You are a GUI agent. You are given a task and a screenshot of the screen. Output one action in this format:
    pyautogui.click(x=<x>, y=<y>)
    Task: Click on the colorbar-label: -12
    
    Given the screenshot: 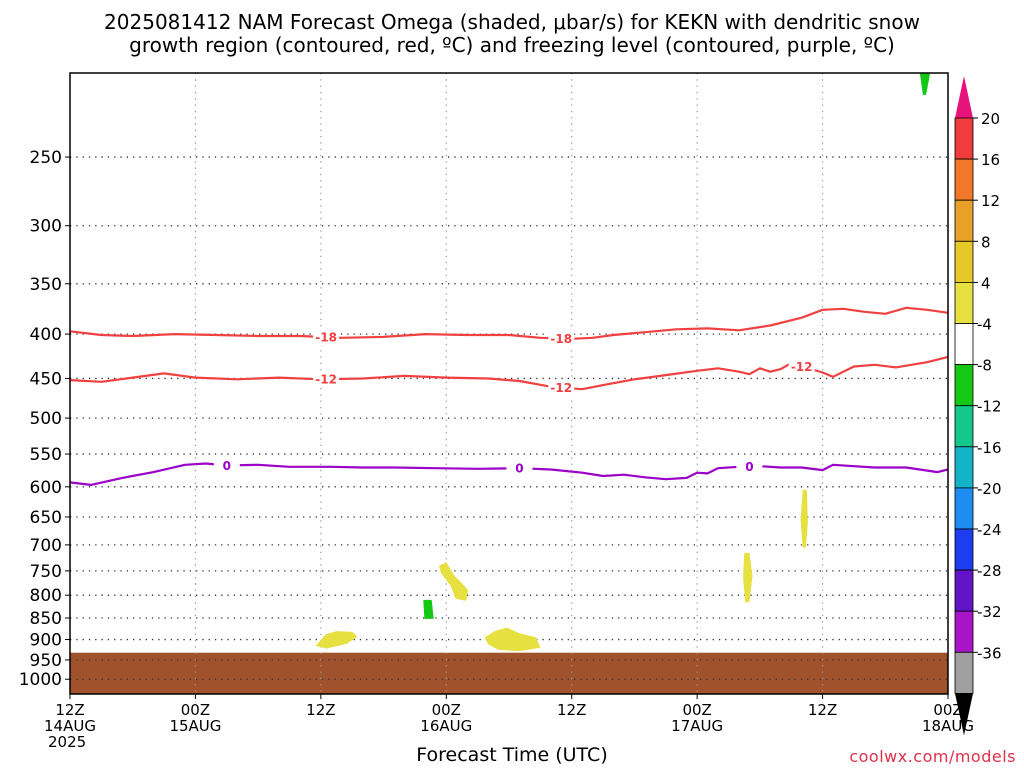 What is the action you would take?
    pyautogui.click(x=989, y=407)
    